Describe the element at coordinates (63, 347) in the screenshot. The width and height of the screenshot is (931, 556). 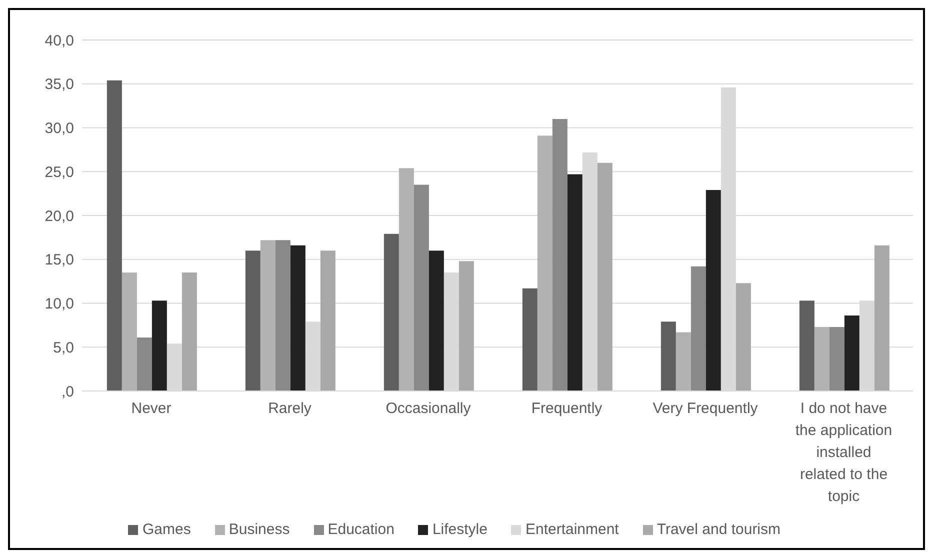
I see `y-tick-label: 5,0` at that location.